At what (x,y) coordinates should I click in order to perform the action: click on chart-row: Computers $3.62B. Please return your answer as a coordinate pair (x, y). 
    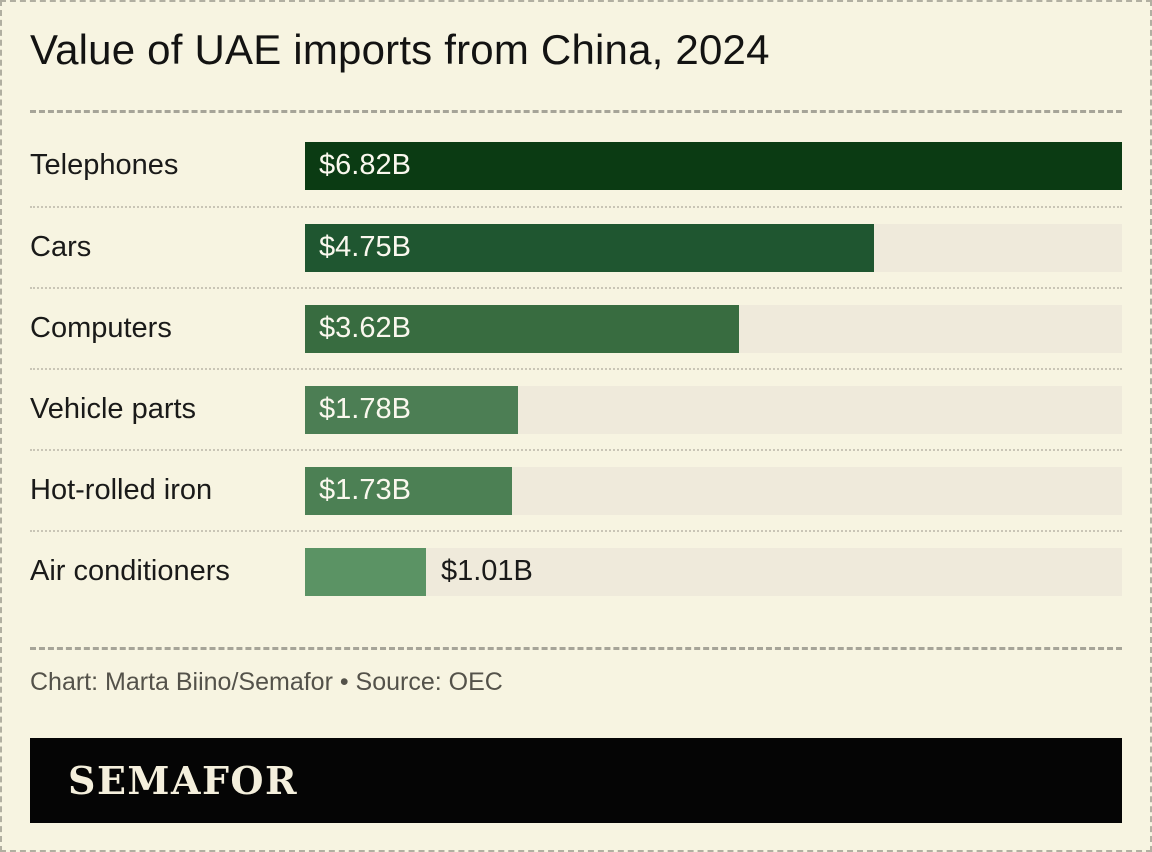
    Looking at the image, I should click on (576, 327).